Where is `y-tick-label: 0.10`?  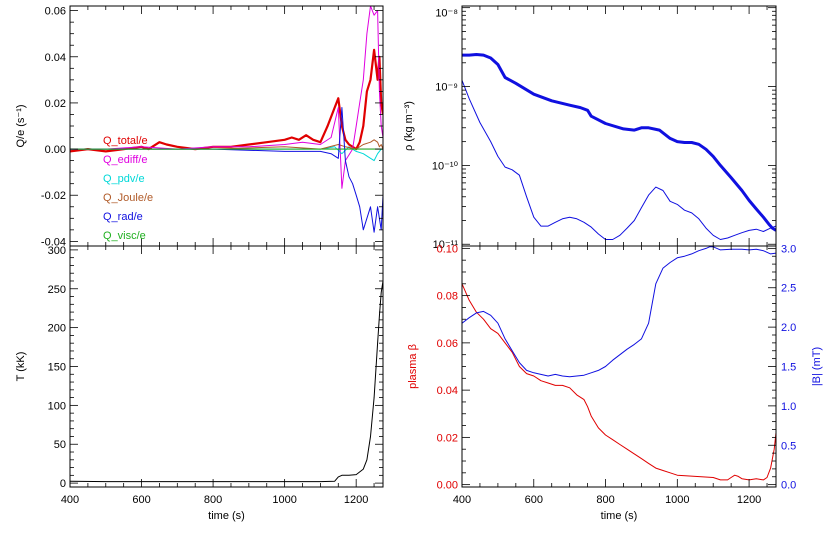 y-tick-label: 0.10 is located at coordinates (447, 249).